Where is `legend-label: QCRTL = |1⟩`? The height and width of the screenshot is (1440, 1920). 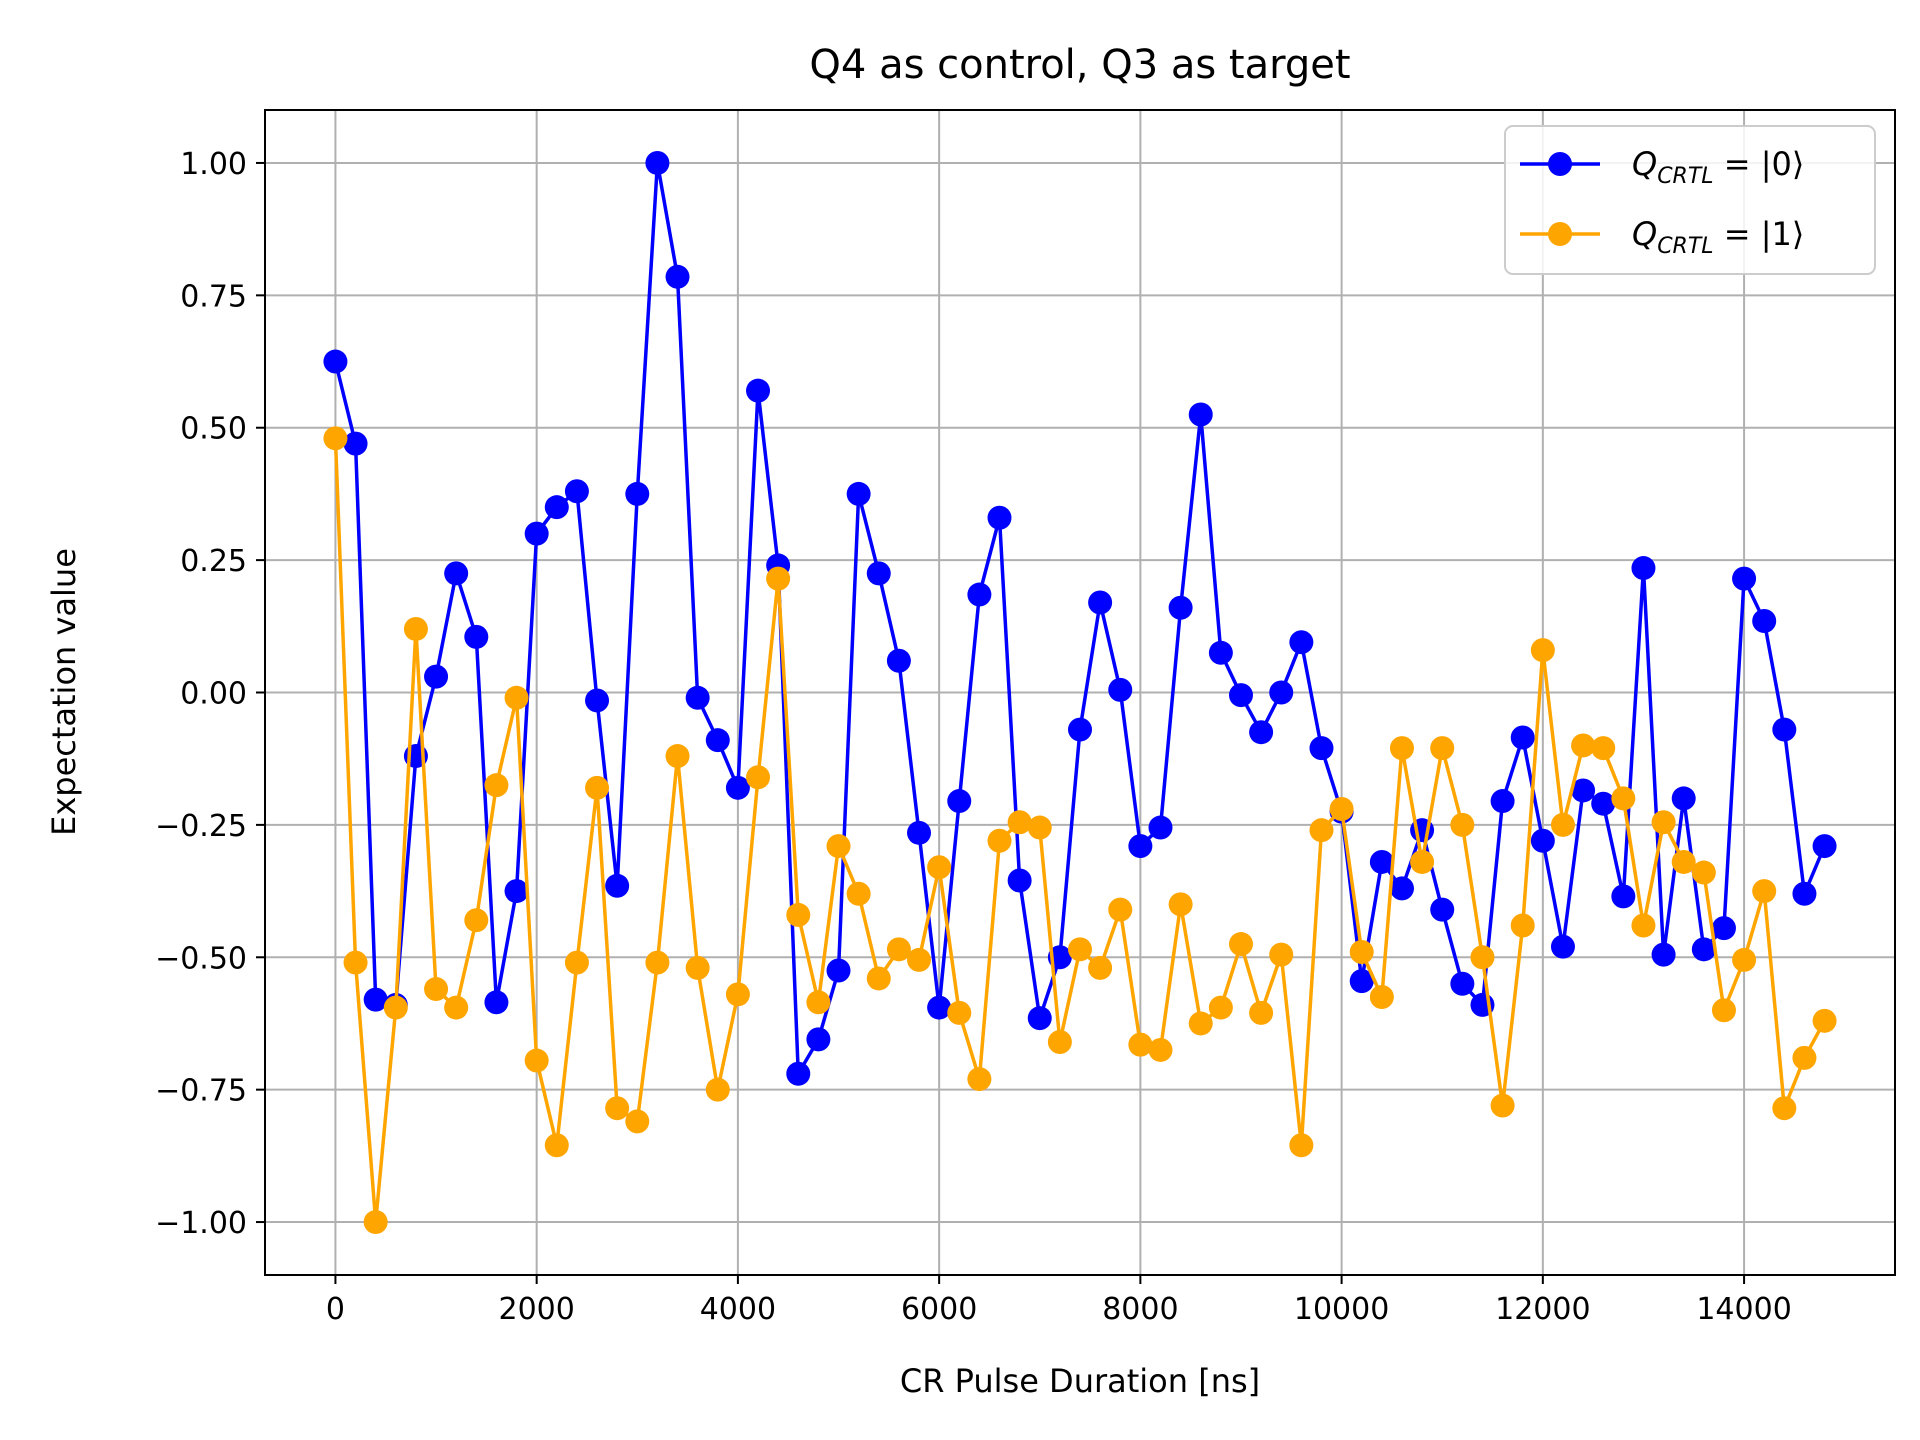 legend-label: QCRTL = |1⟩ is located at coordinates (1718, 237).